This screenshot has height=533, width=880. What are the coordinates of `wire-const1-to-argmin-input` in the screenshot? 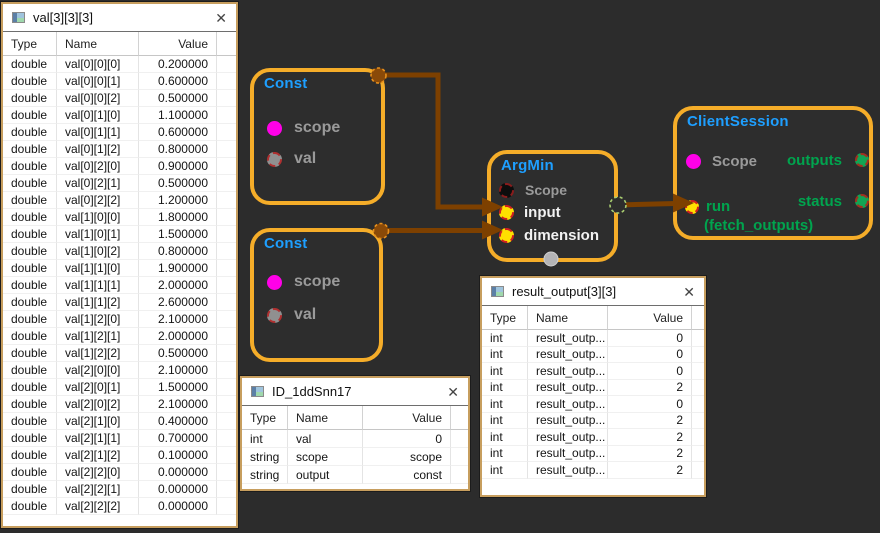 It's located at (432, 141).